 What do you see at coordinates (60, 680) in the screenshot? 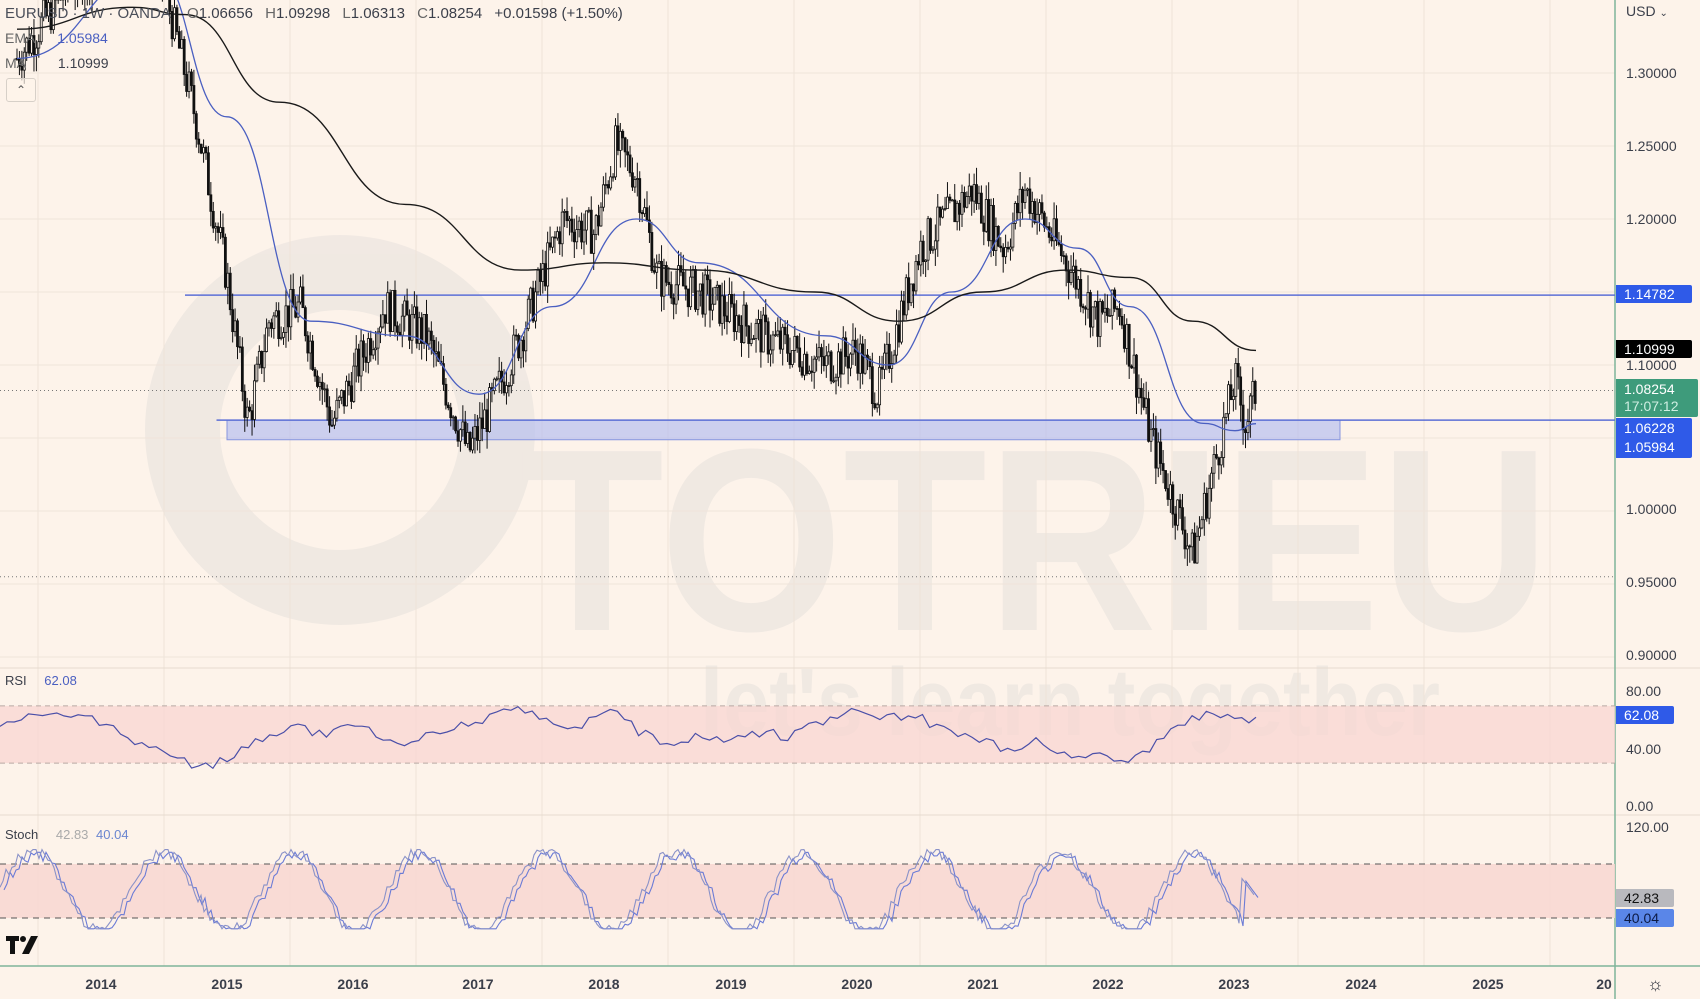
I see `rsi-value: 62.08` at bounding box center [60, 680].